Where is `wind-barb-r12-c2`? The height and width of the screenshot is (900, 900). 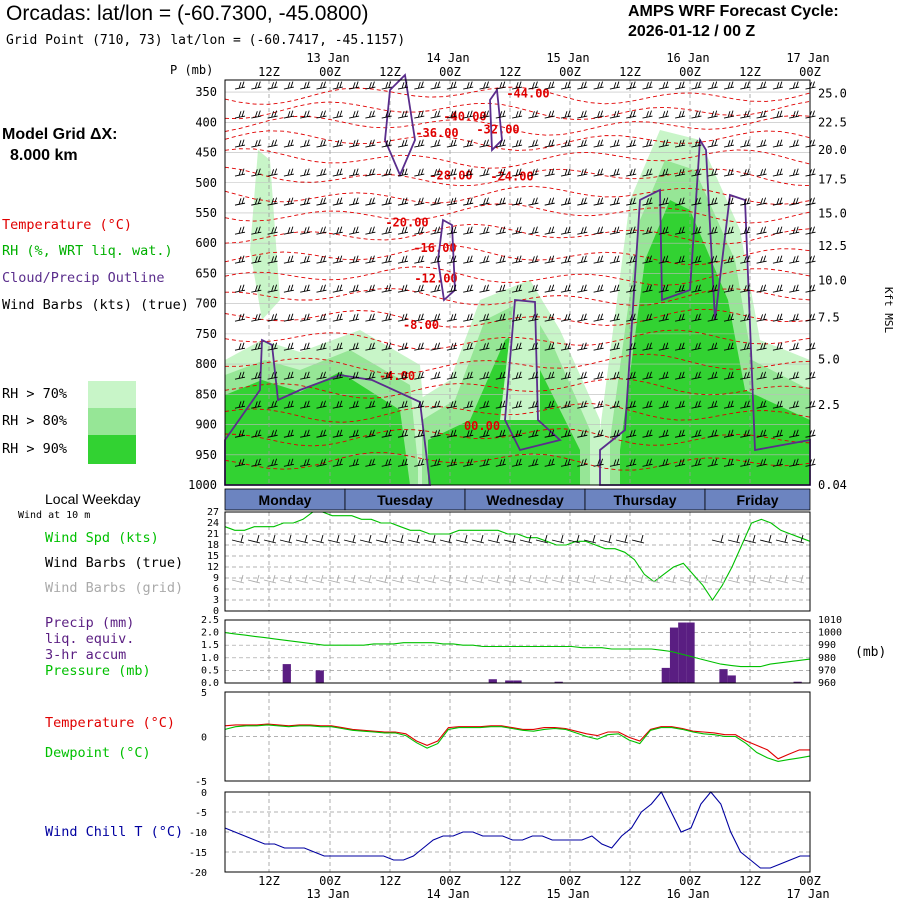
wind-barb-r12-c2 is located at coordinates (272, 433).